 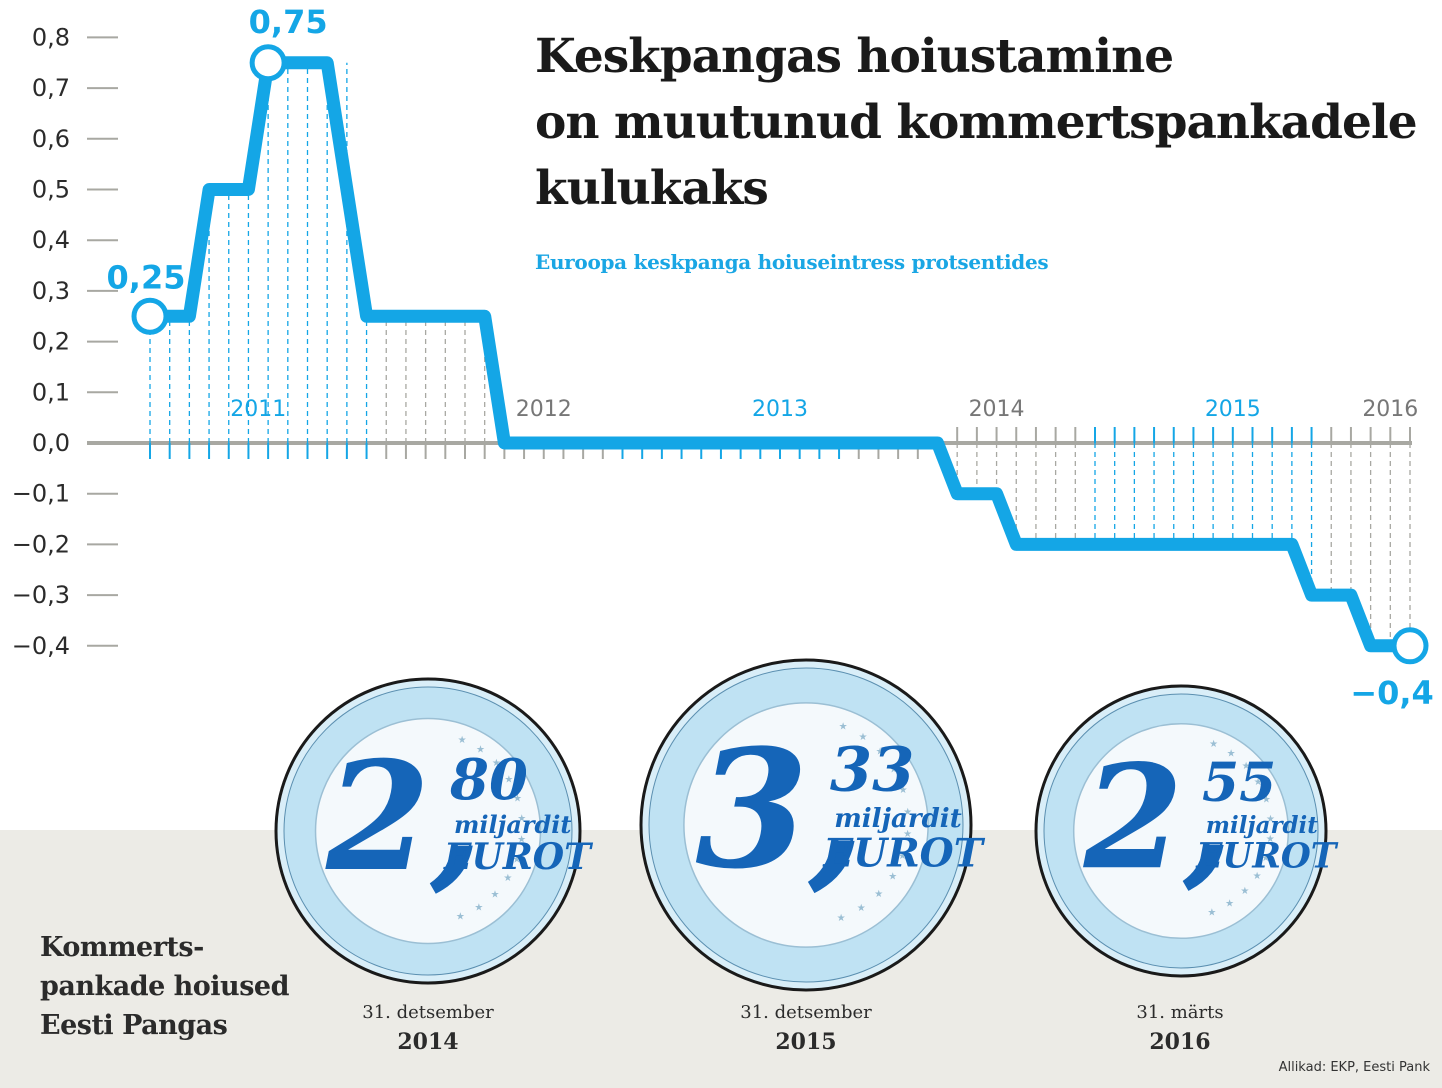 I want to click on coin-amount-integer: 3,, so click(x=780, y=809).